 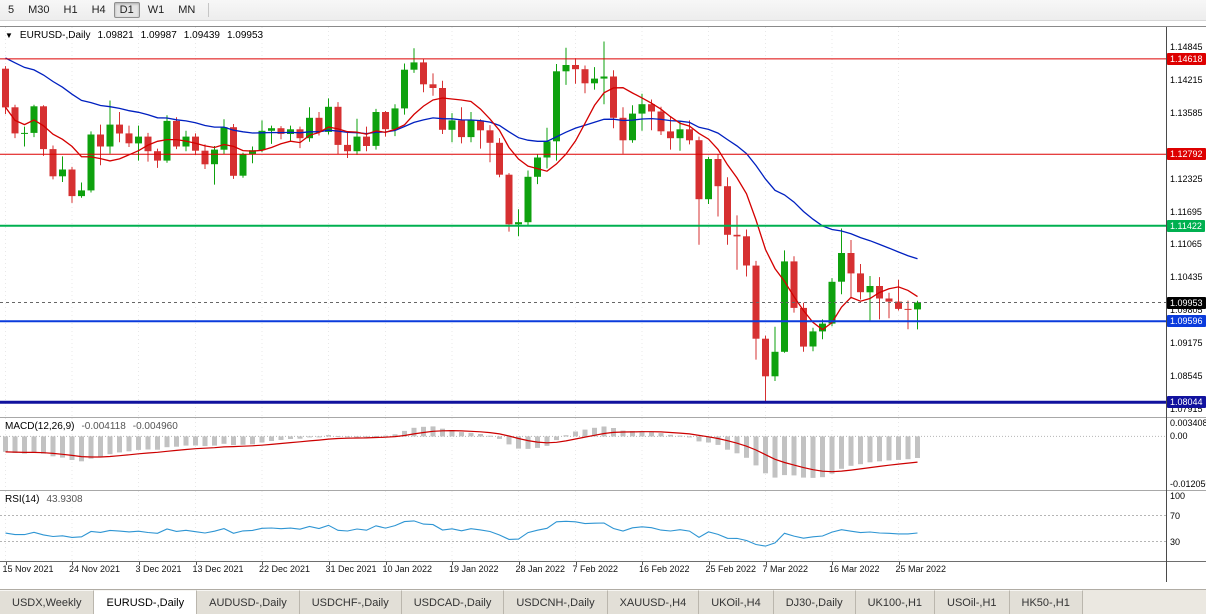 What do you see at coordinates (1186, 310) in the screenshot?
I see `price-axis-label: 1.09805` at bounding box center [1186, 310].